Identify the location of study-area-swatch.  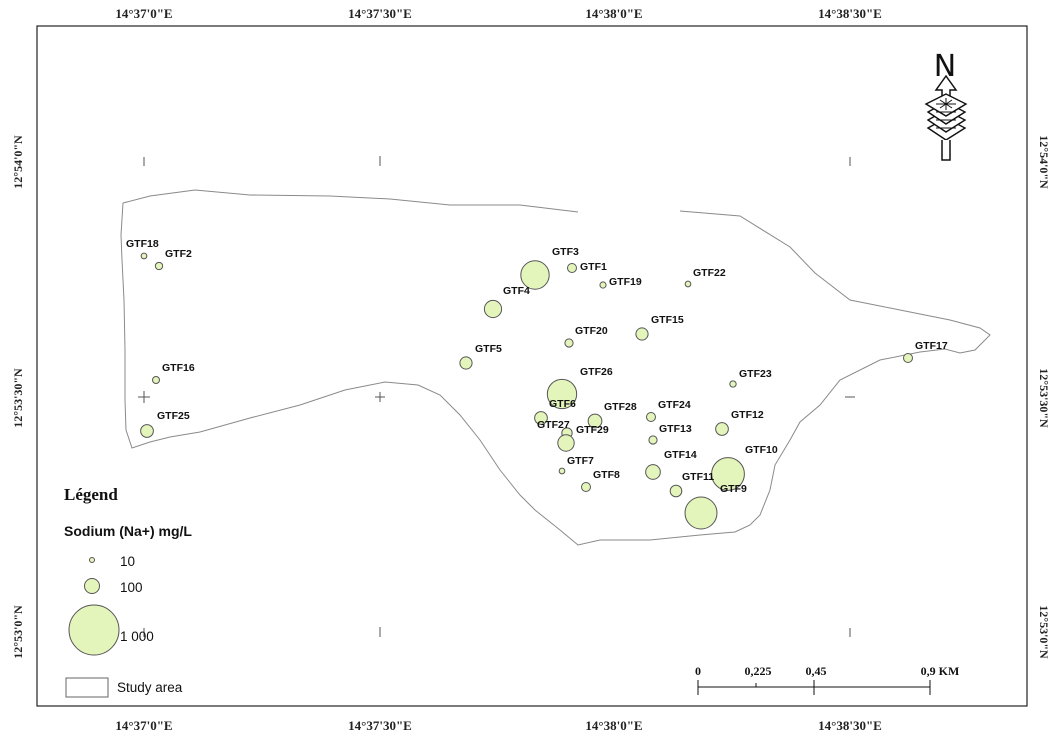
(87, 687).